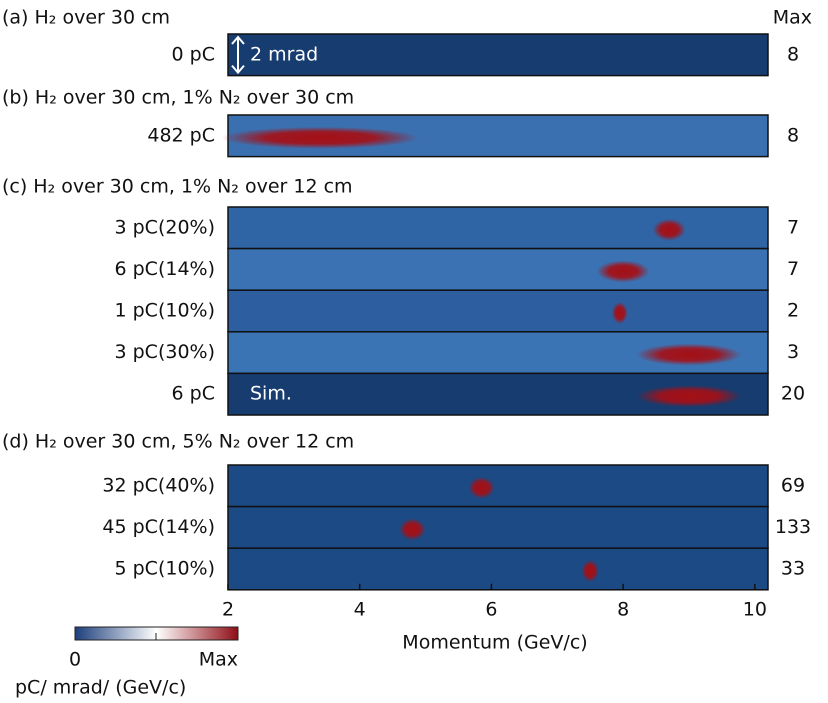 This screenshot has width=828, height=703. I want to click on charge-label: 6 pC(14%), so click(164, 269).